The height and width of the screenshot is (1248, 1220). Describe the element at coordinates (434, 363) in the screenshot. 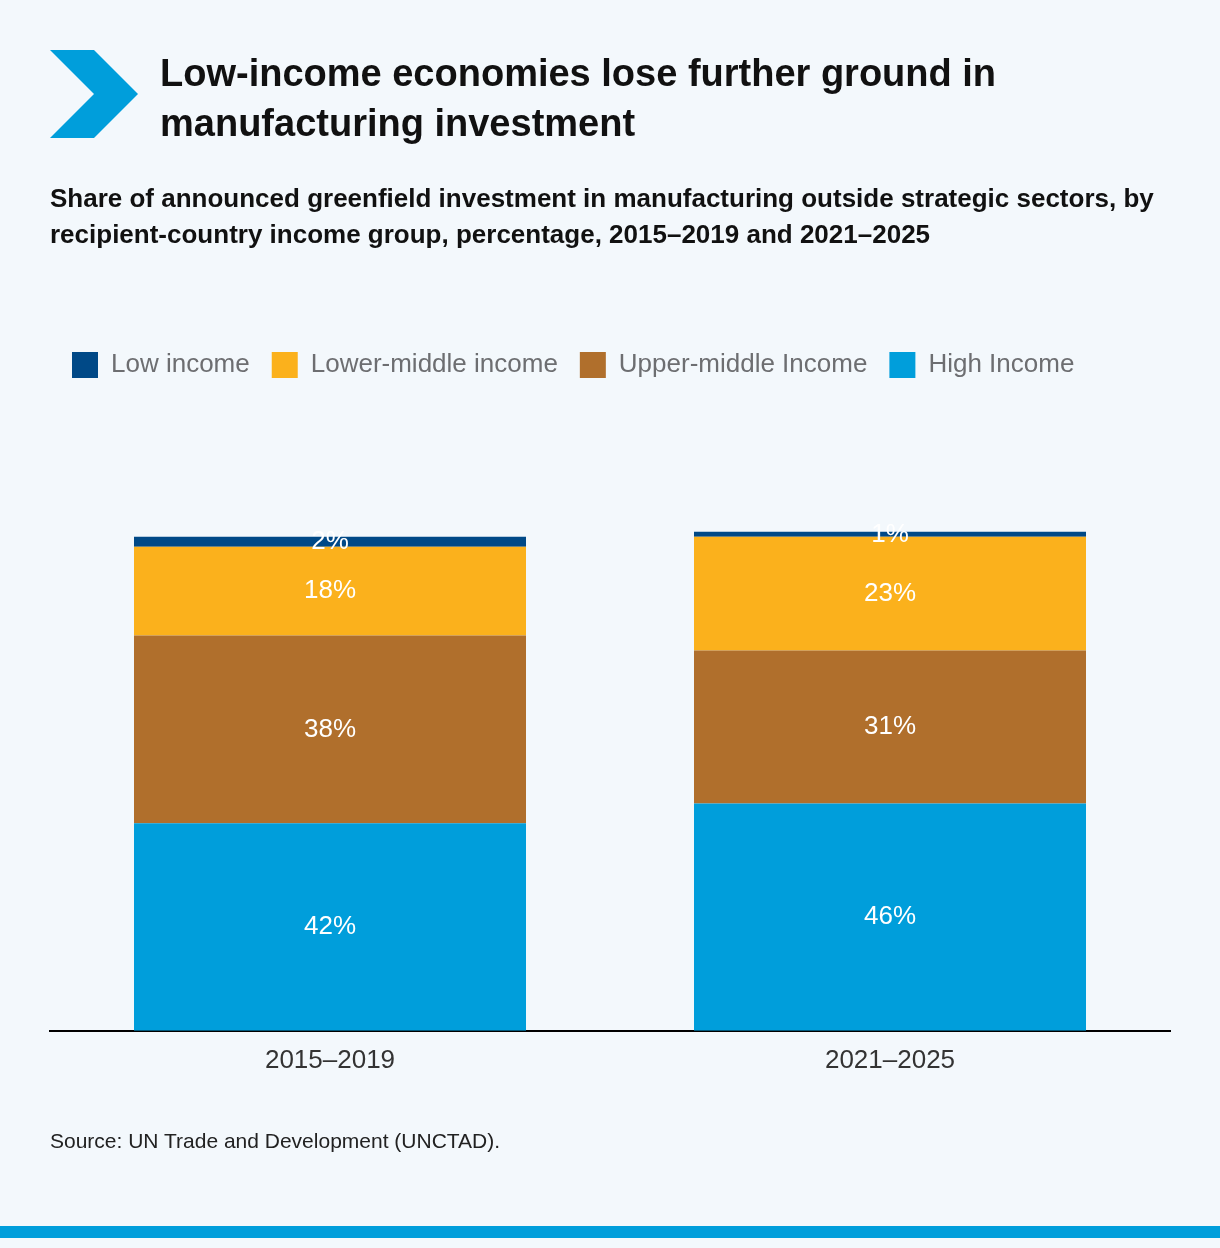

I see `legend-label: Lower-middle income` at that location.